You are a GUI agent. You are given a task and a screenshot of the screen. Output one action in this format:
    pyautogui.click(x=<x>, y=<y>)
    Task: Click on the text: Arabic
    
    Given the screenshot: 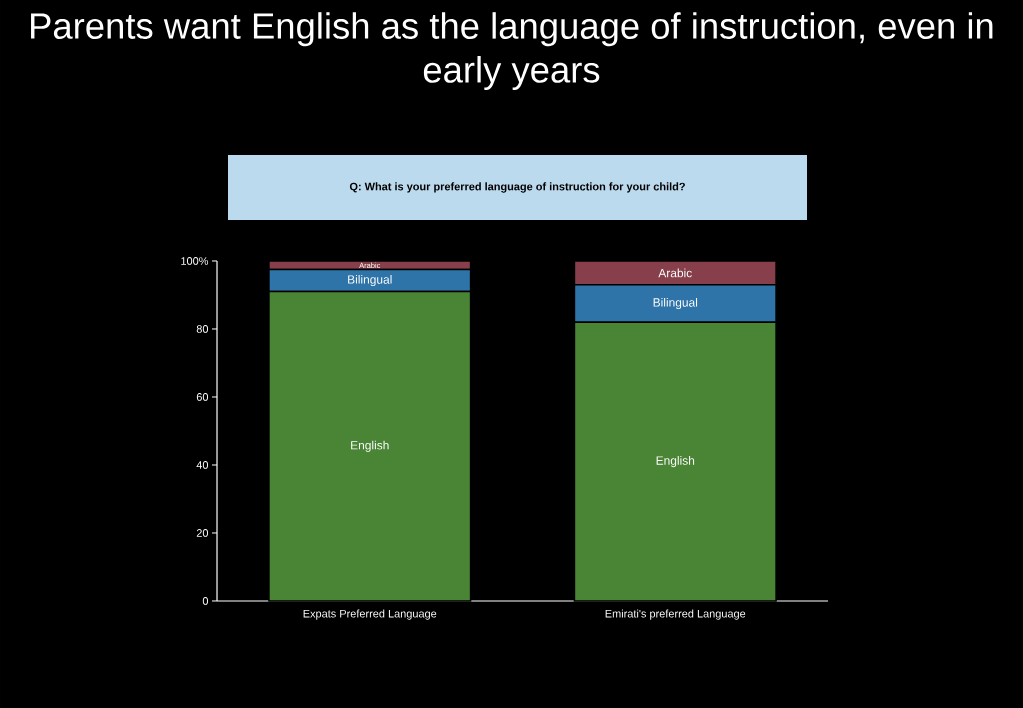 What is the action you would take?
    pyautogui.click(x=675, y=273)
    